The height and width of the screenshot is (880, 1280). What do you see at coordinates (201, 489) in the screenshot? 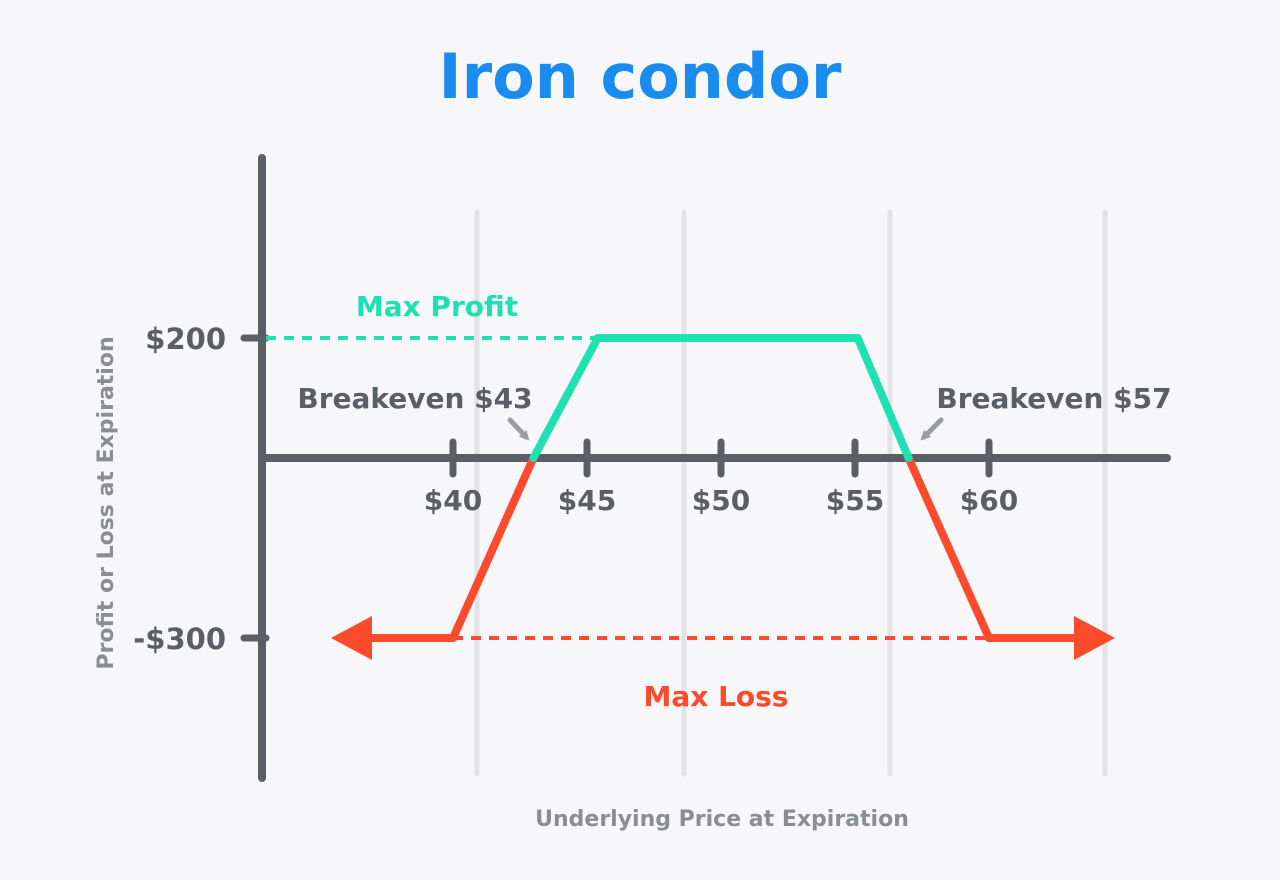
I see `y-axis-ticks: $200 -$300` at bounding box center [201, 489].